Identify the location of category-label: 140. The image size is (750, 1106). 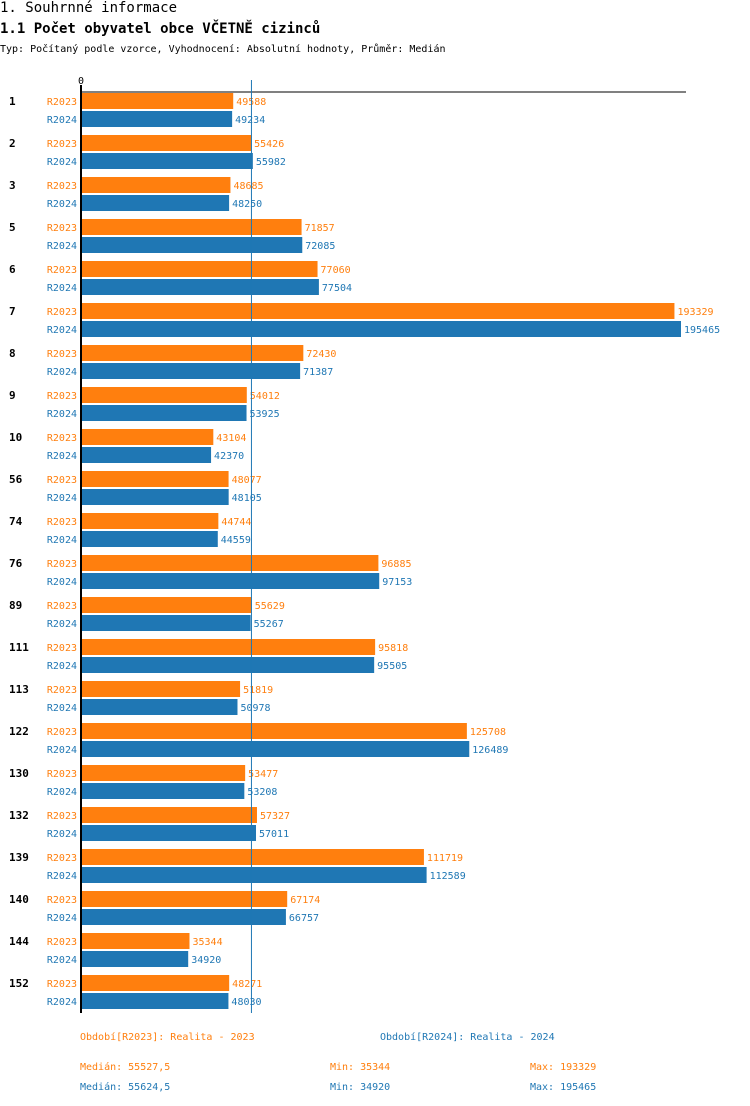
(19, 899).